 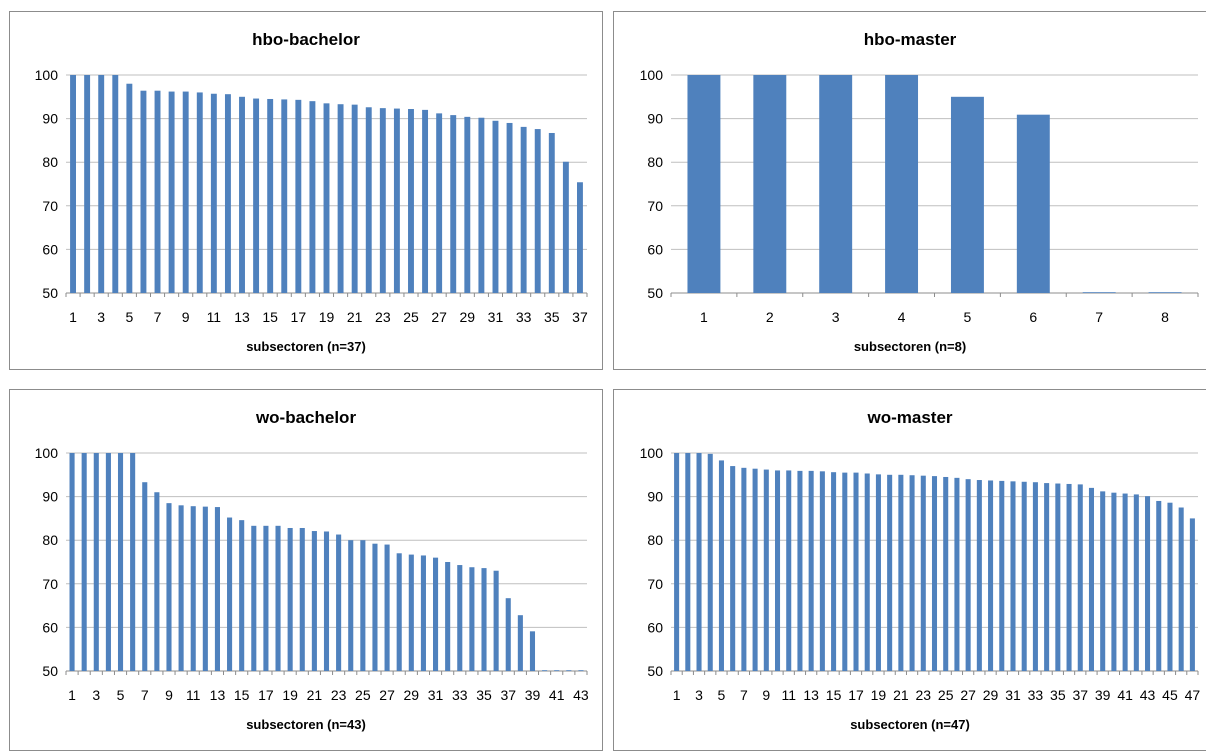 What do you see at coordinates (50, 162) in the screenshot?
I see `y-tick-label: 80` at bounding box center [50, 162].